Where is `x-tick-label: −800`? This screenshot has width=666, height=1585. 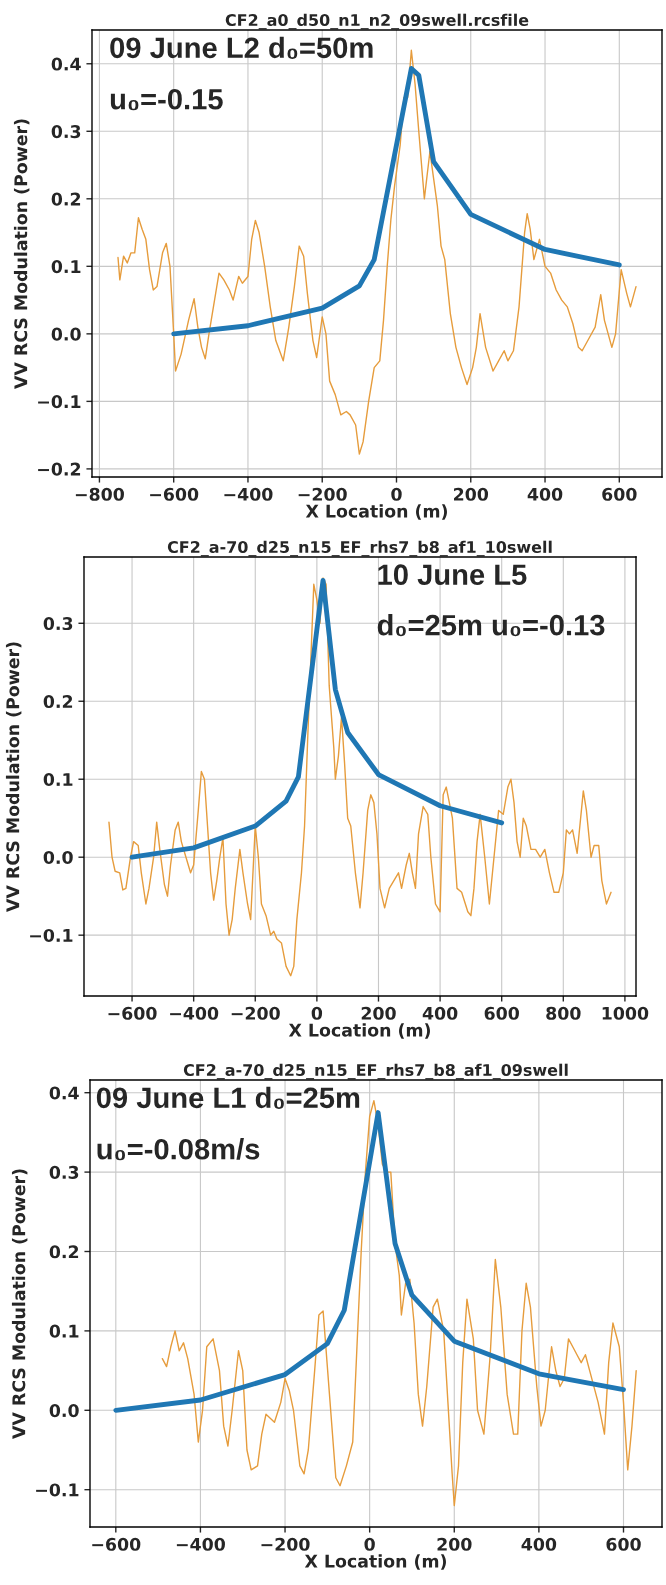
x-tick-label: −800 is located at coordinates (99, 494).